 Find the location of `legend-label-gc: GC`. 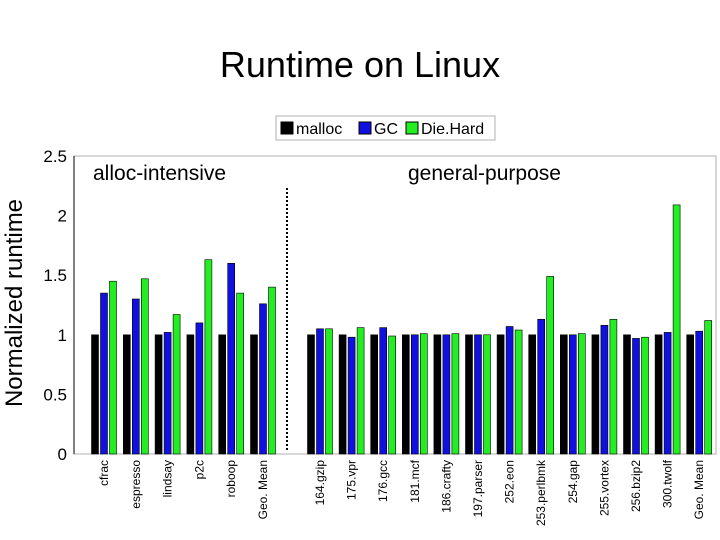

legend-label-gc: GC is located at coordinates (386, 129).